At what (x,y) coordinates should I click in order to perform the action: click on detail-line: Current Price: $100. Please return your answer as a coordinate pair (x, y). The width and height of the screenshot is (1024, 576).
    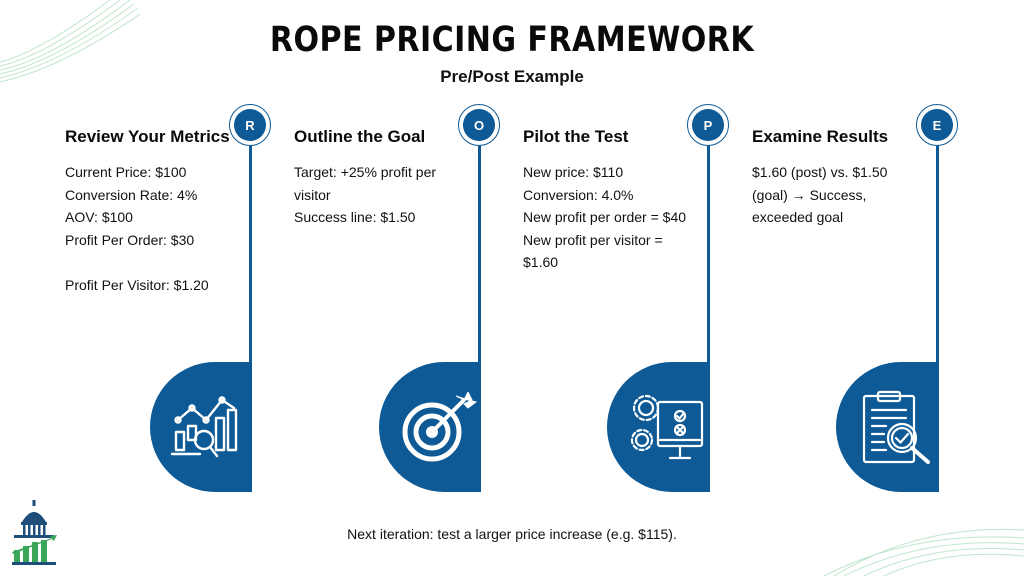
    Looking at the image, I should click on (126, 172).